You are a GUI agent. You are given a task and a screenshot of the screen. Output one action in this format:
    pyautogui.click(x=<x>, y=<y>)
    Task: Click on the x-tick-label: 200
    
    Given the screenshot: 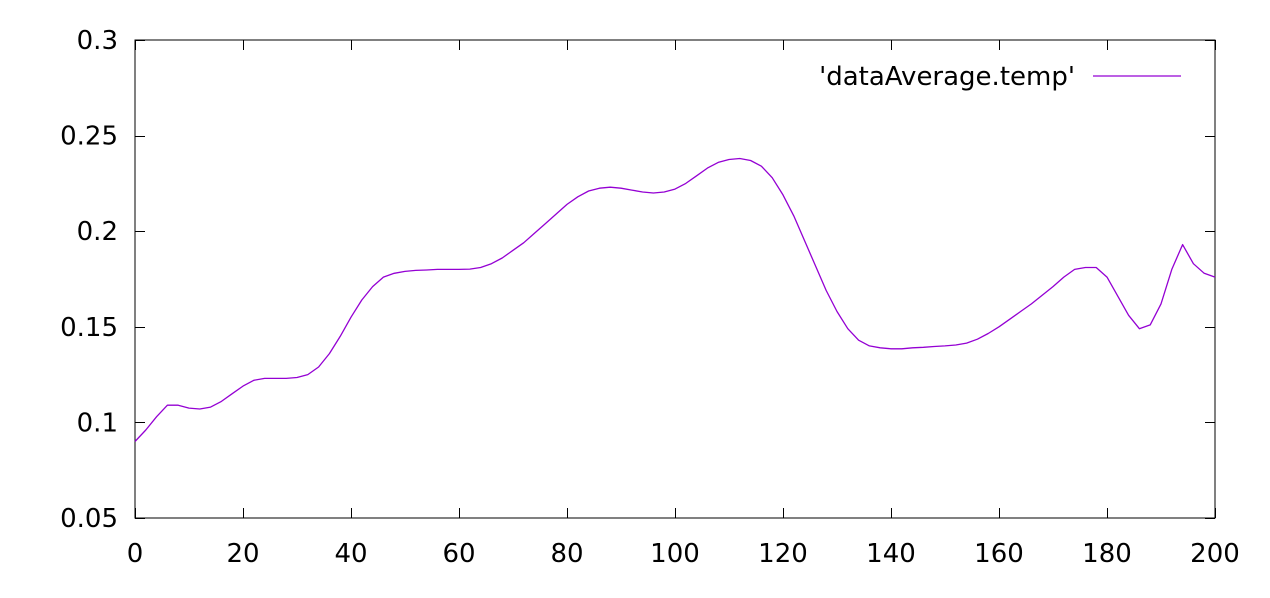 What is the action you would take?
    pyautogui.click(x=1215, y=554)
    